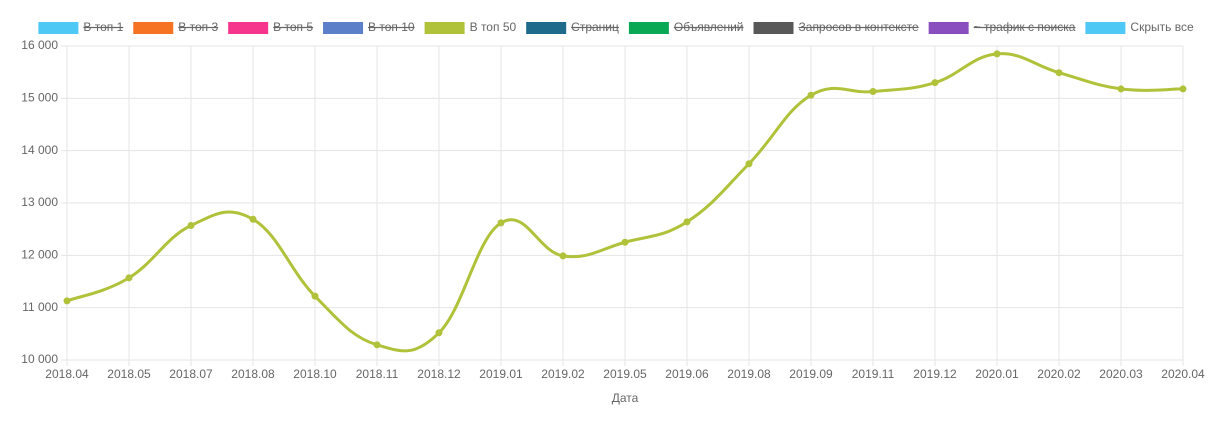 This screenshot has width=1232, height=422. What do you see at coordinates (293, 27) in the screenshot?
I see `legend-item-label: В топ 5` at bounding box center [293, 27].